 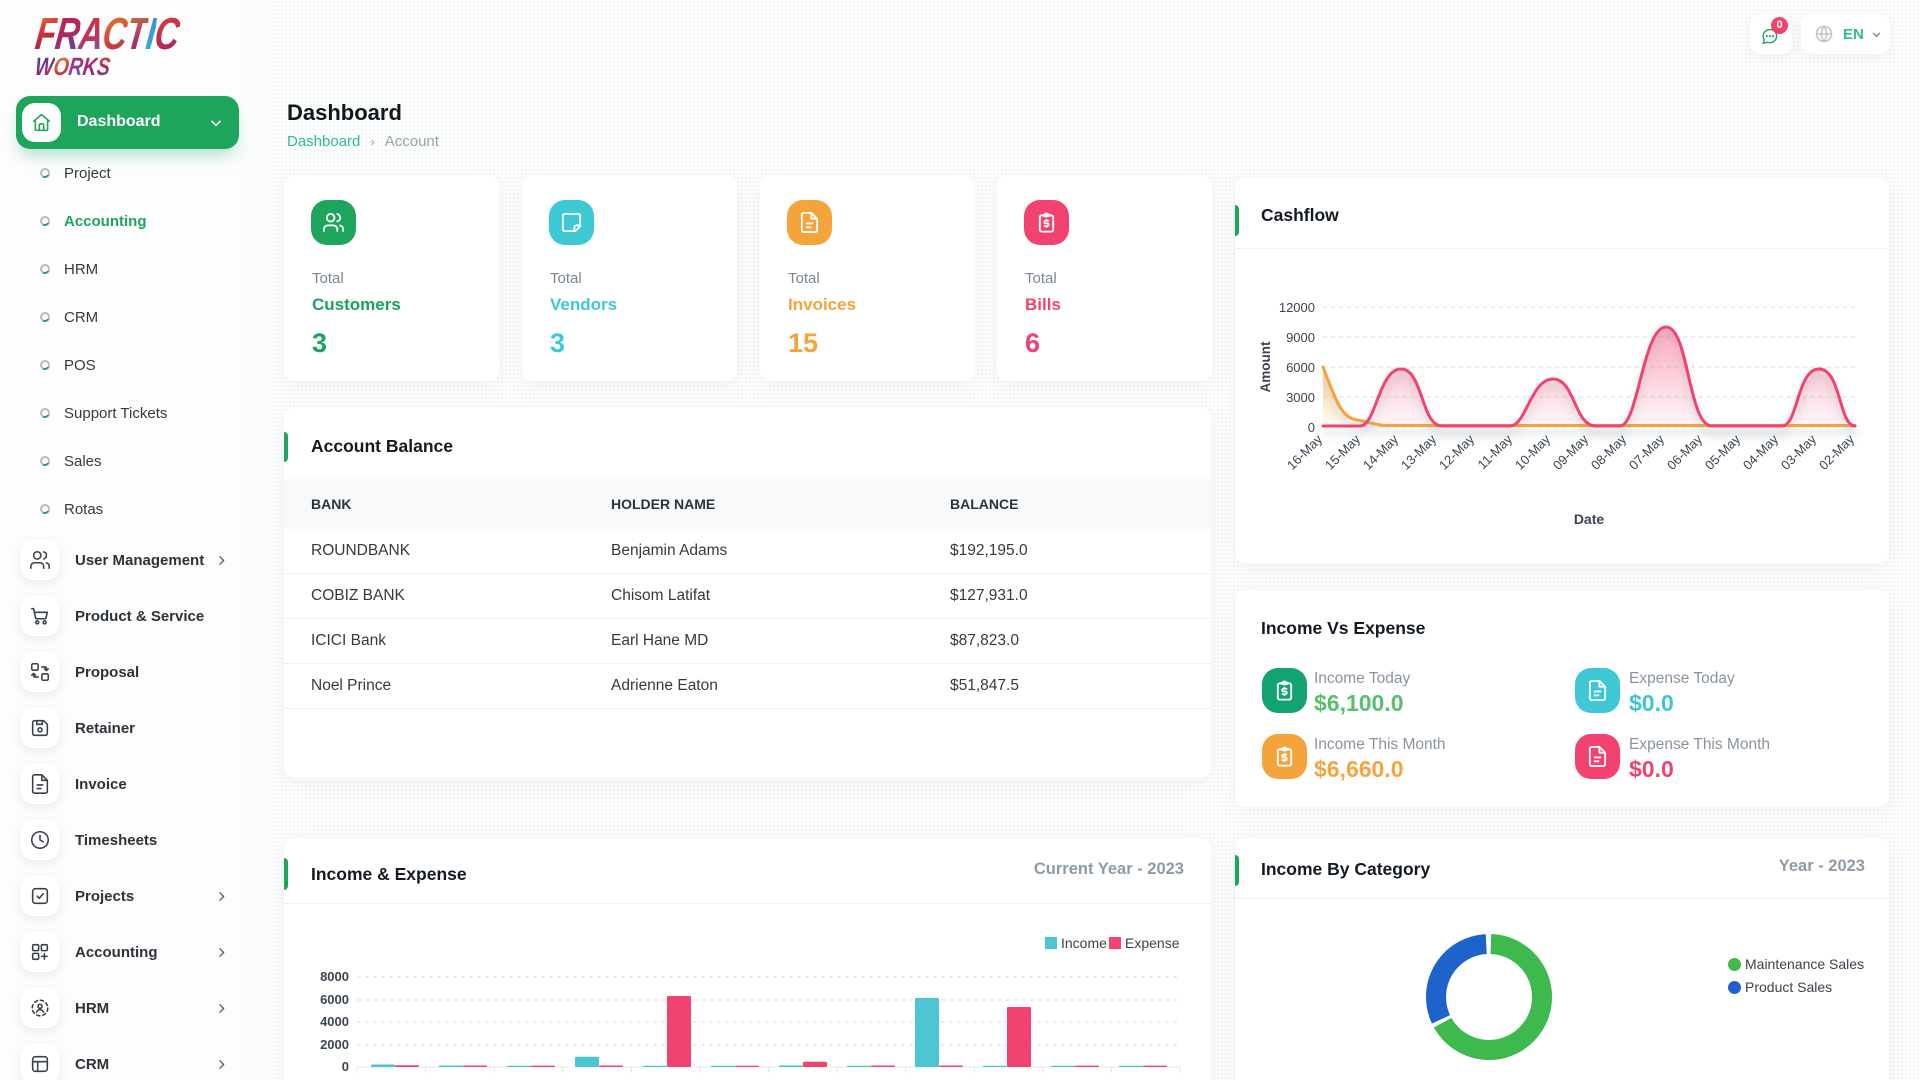 I want to click on svg-text: 08-May, so click(x=1609, y=452).